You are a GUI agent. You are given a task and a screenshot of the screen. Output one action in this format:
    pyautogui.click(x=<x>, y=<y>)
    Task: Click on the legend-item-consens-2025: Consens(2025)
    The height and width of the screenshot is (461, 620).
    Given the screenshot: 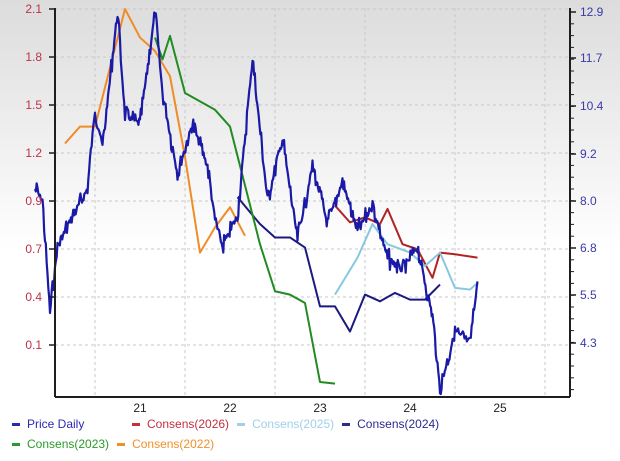 What is the action you would take?
    pyautogui.click(x=284, y=424)
    